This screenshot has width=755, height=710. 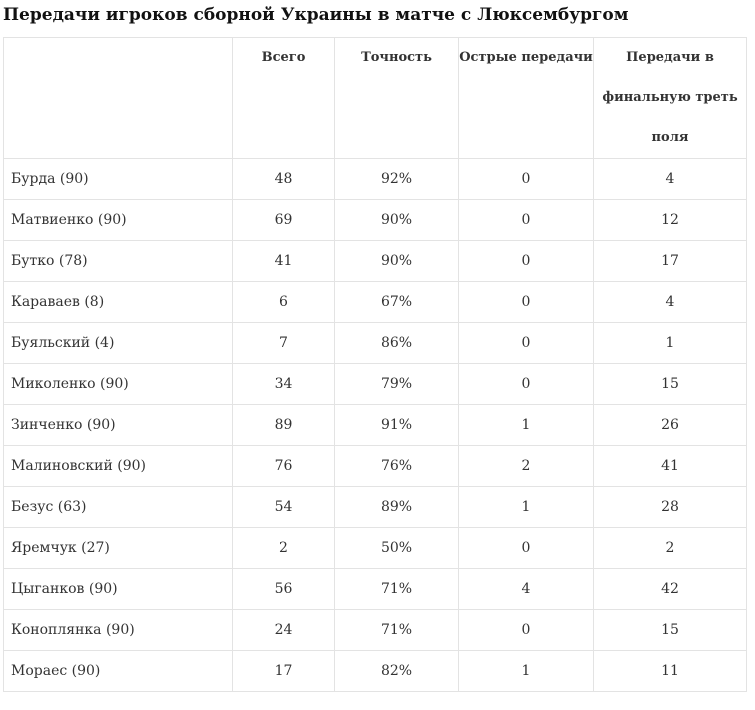 I want to click on total-cell: 24, so click(x=283, y=630).